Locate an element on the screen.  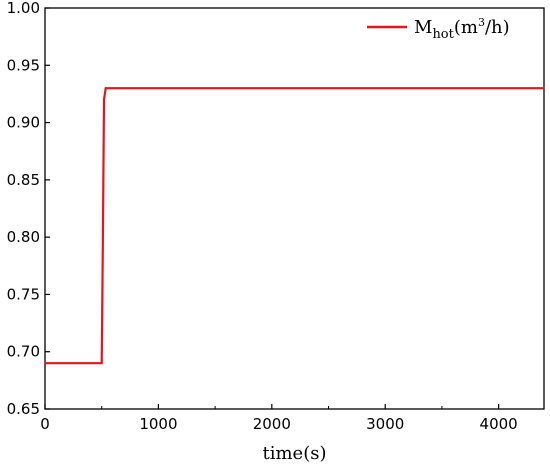
legend-label: Mhot(m3/h) is located at coordinates (462, 29).